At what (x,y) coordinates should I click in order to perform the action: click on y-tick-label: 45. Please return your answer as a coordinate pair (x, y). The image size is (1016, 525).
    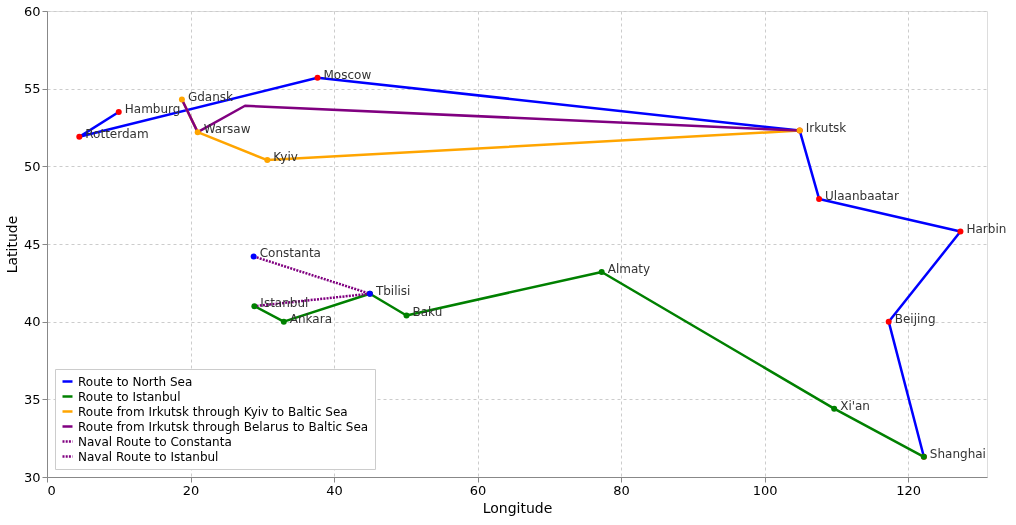
    Looking at the image, I should click on (32, 244).